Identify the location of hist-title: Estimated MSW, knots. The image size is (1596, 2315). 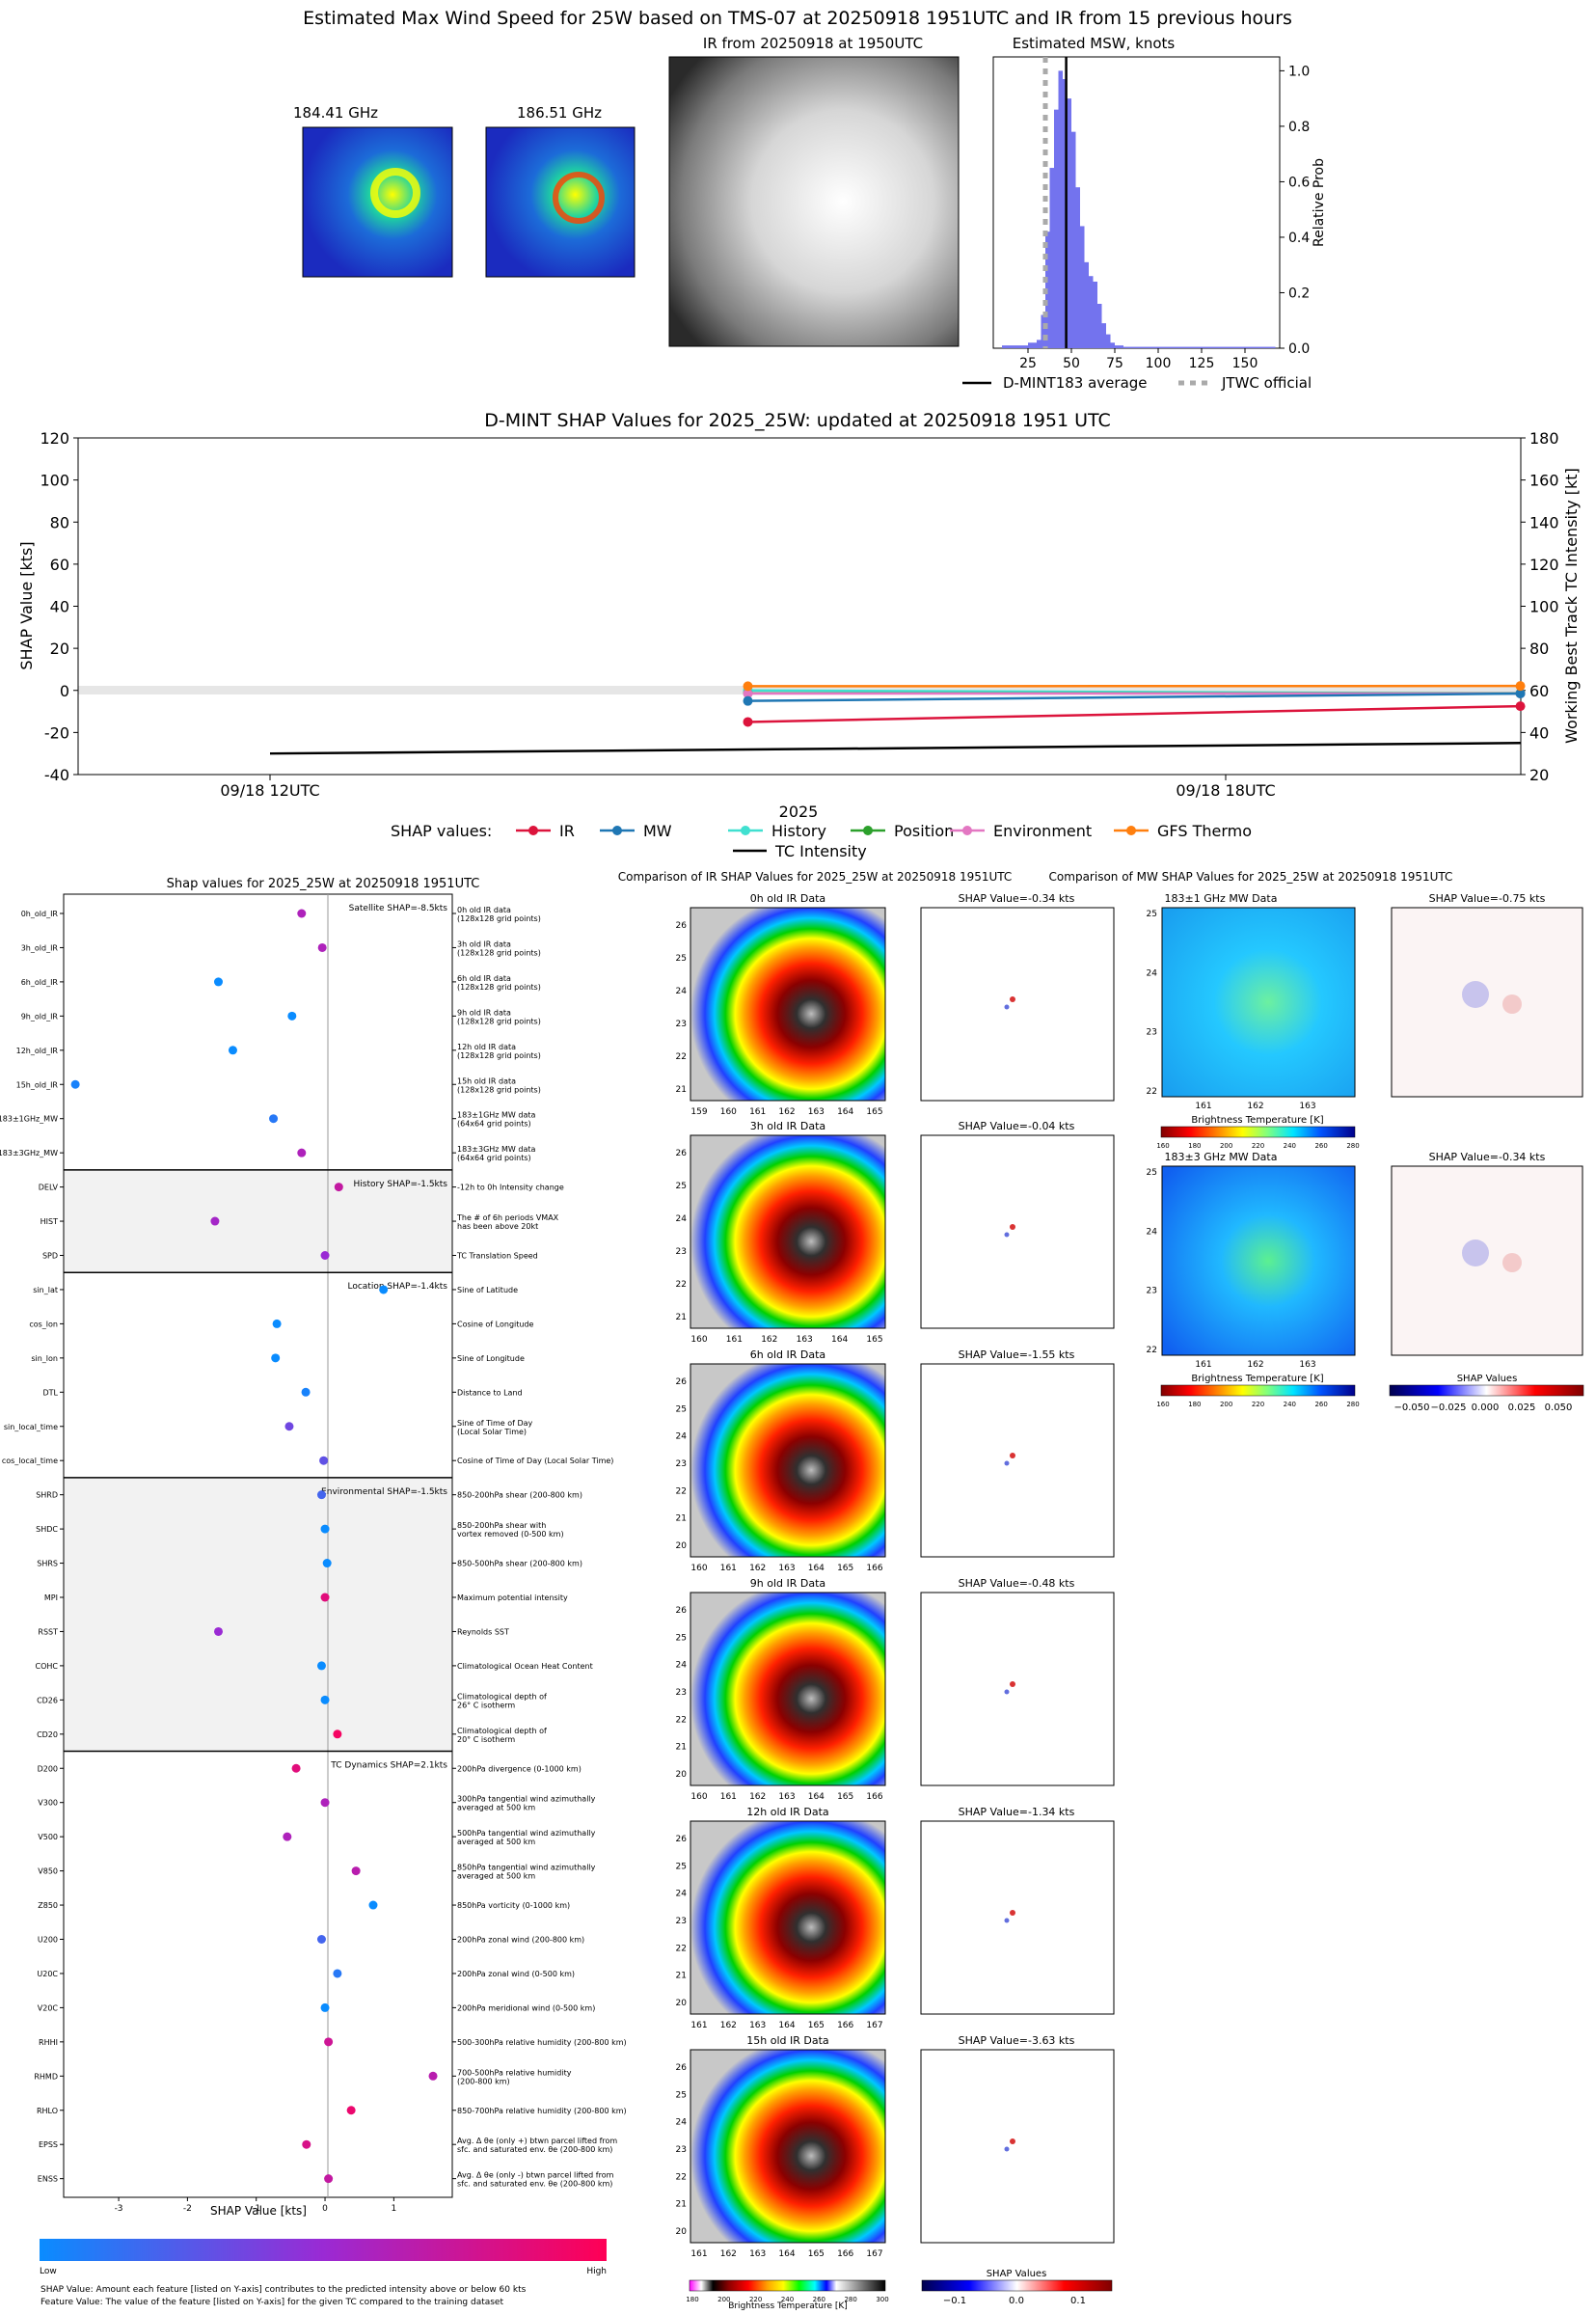
(1095, 44).